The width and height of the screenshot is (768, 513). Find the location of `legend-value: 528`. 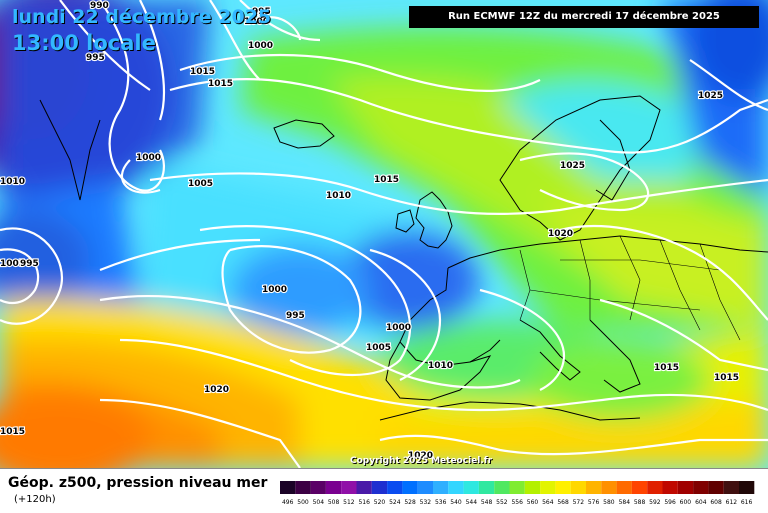

legend-value: 528 is located at coordinates (410, 502).